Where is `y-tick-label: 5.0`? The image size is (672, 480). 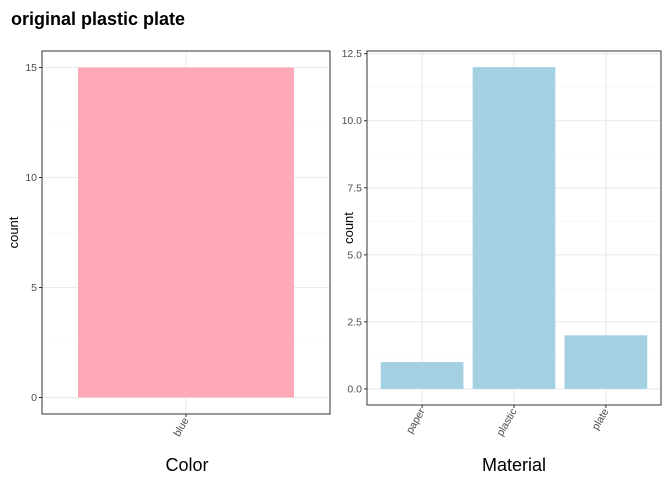
y-tick-label: 5.0 is located at coordinates (354, 255).